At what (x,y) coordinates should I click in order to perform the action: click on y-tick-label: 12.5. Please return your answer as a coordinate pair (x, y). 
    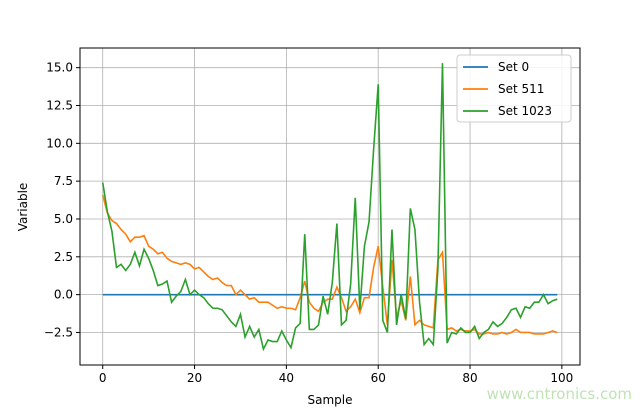
    Looking at the image, I should click on (59, 105).